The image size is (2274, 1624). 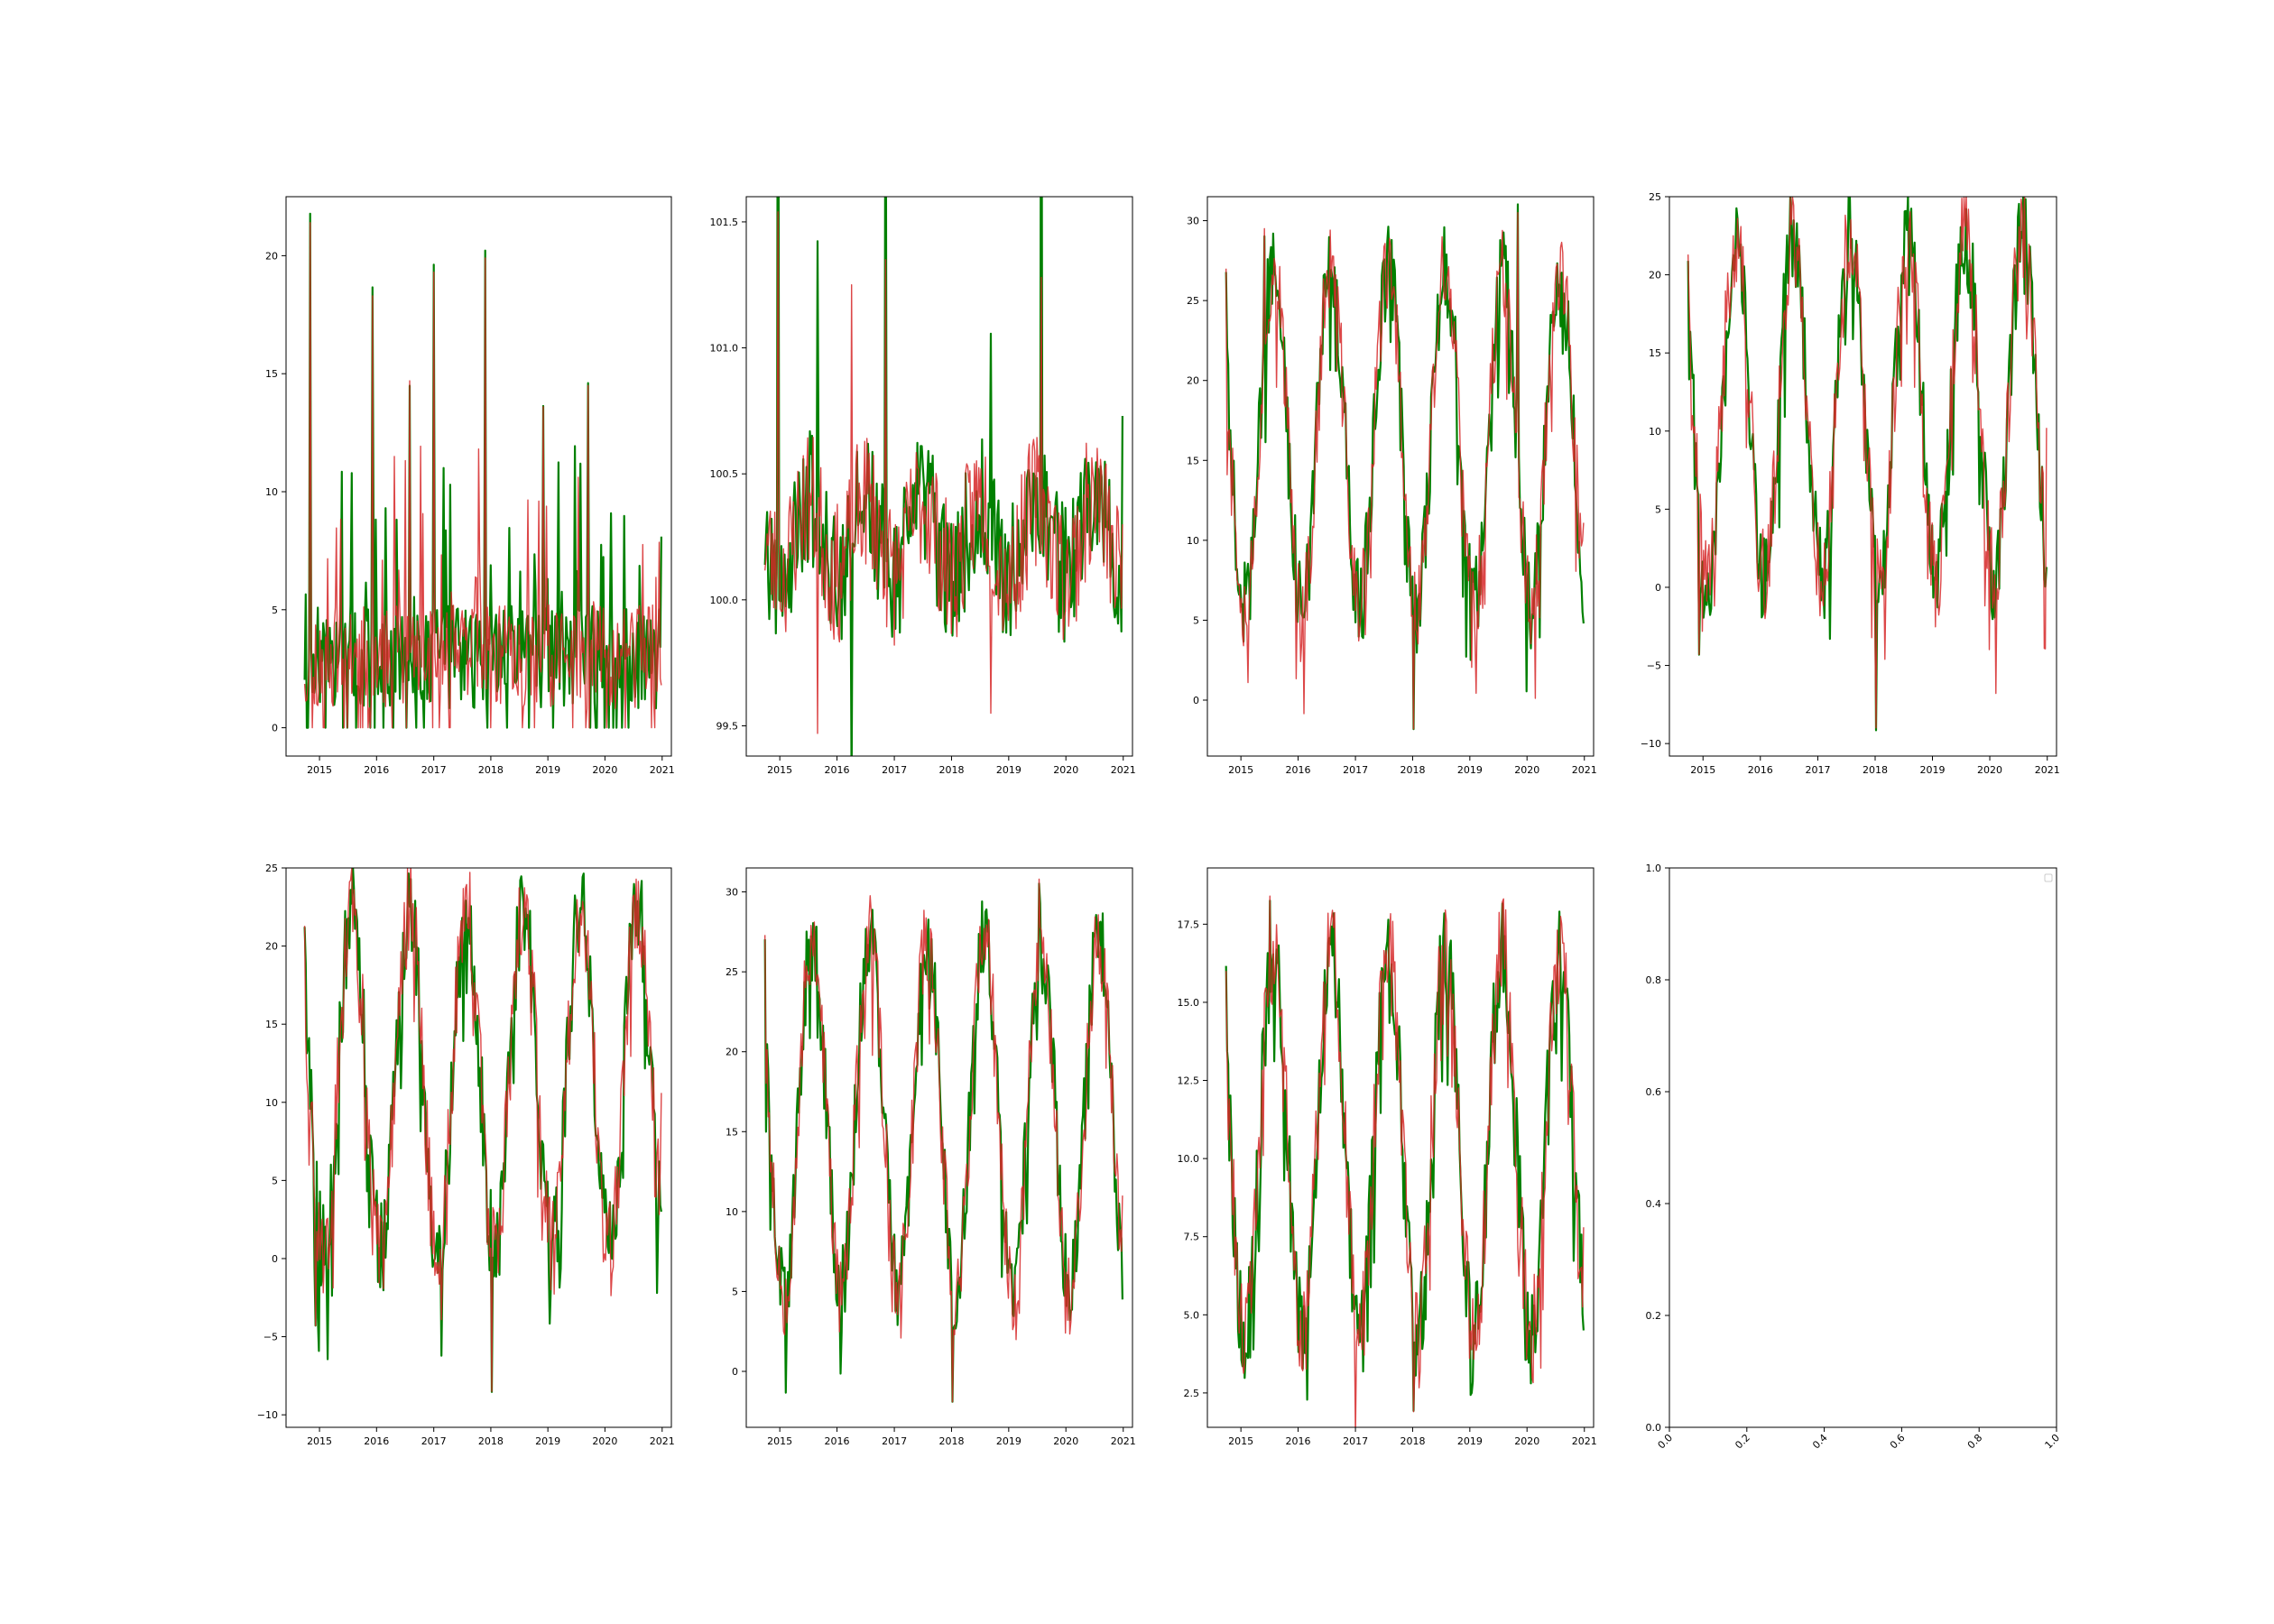 What do you see at coordinates (1189, 1159) in the screenshot?
I see `y-tick-label: 10.0` at bounding box center [1189, 1159].